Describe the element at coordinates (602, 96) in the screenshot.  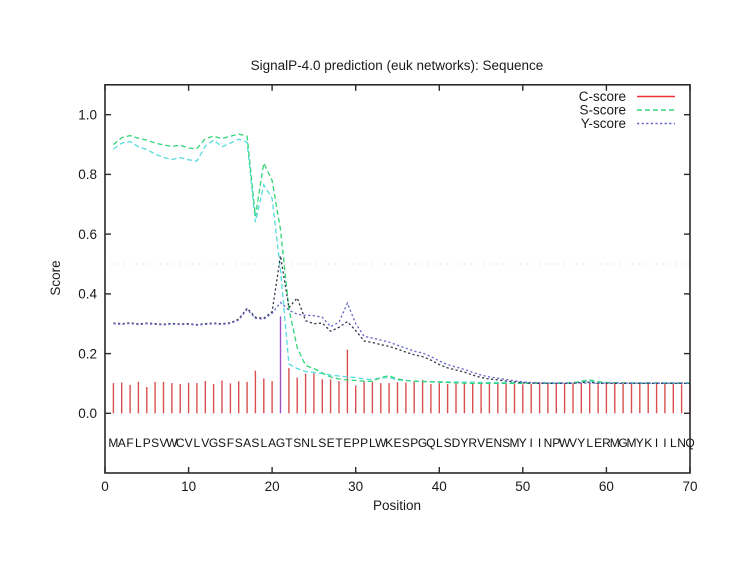
I see `svg-text: C-score` at that location.